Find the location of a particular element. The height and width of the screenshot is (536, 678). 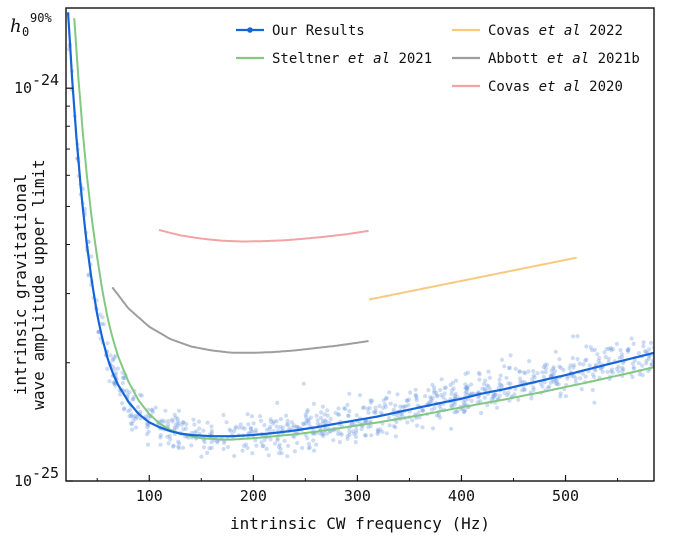

x-tick-label: 100 is located at coordinates (149, 496).